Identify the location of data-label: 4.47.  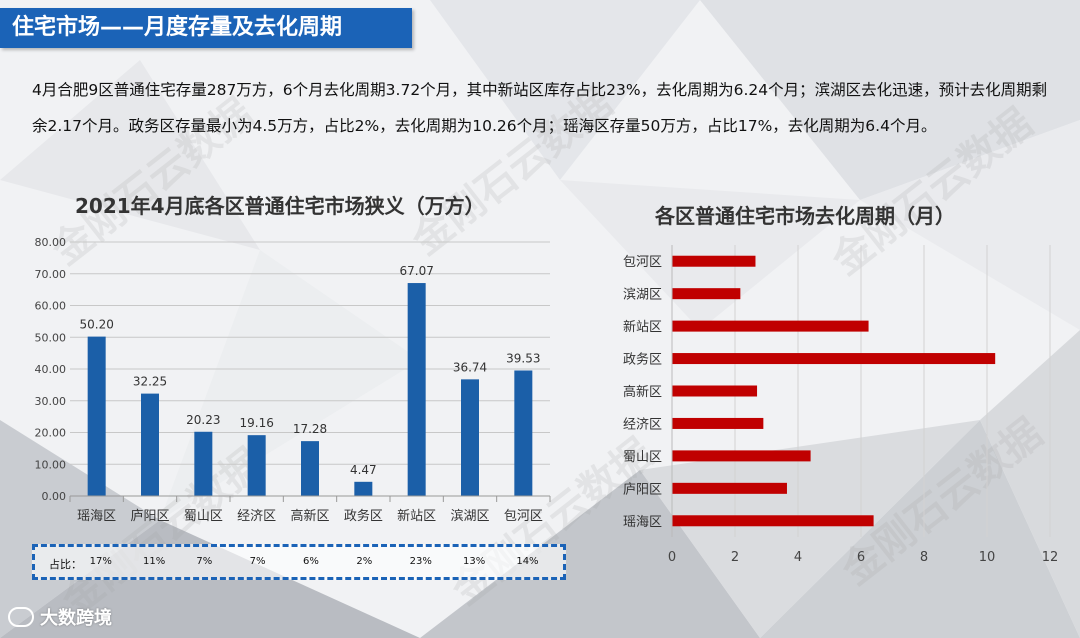
(363, 470).